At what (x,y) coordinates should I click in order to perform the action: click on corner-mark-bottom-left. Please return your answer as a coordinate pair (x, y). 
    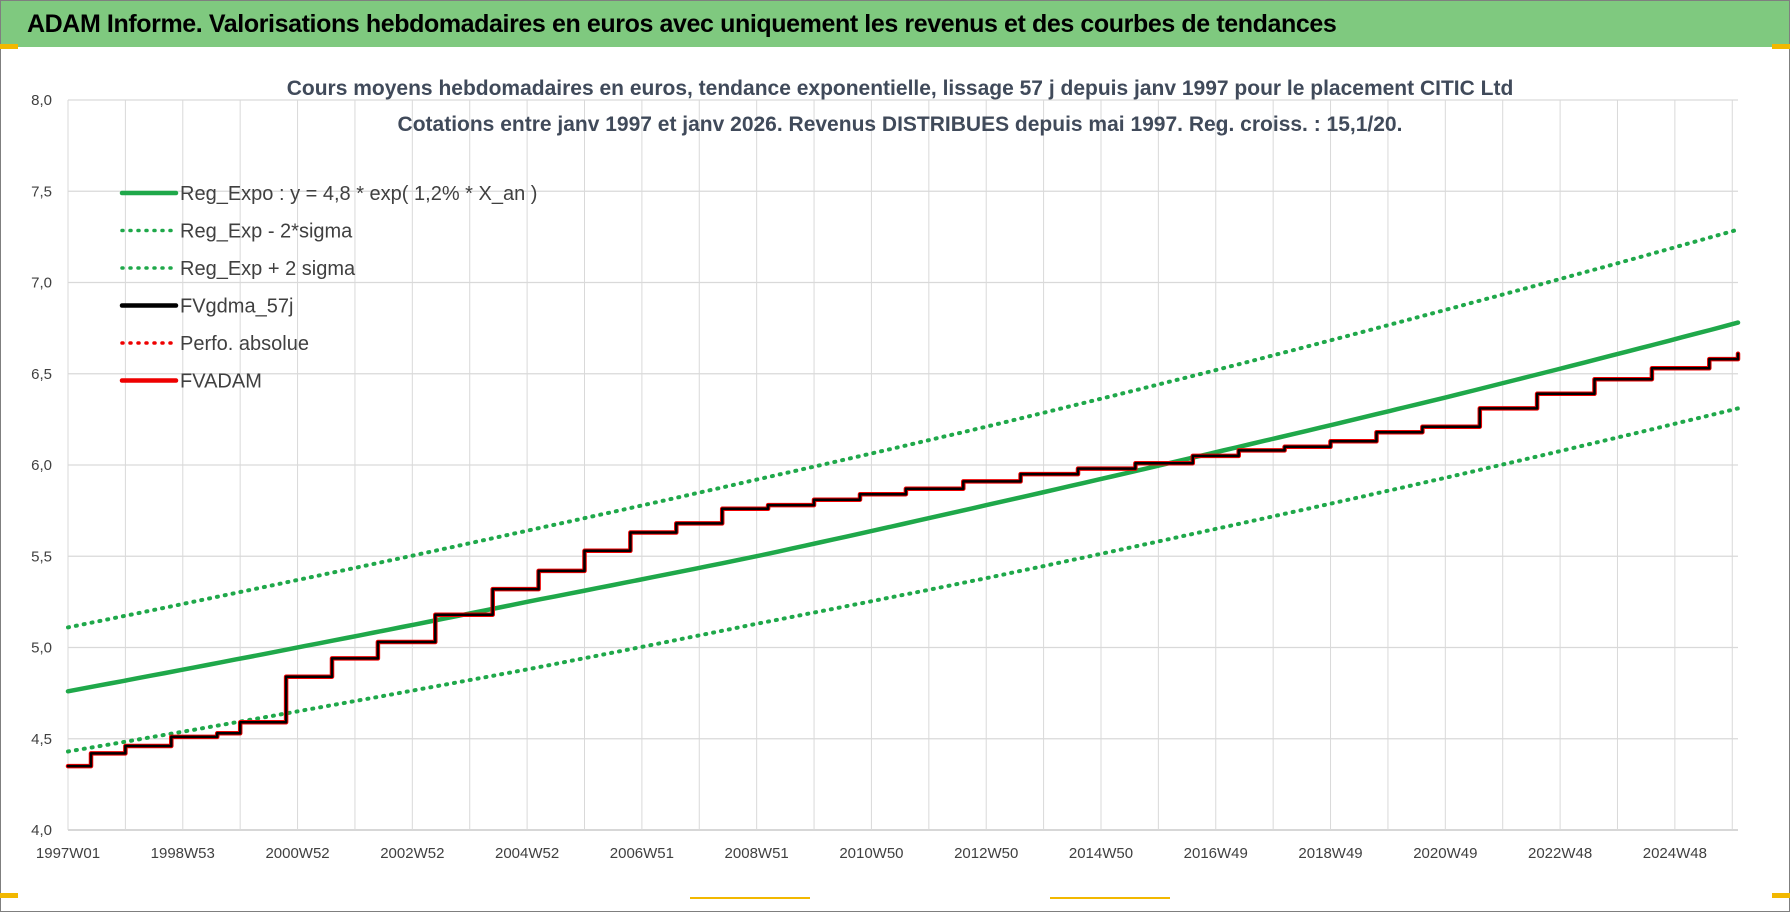
    Looking at the image, I should click on (9, 895).